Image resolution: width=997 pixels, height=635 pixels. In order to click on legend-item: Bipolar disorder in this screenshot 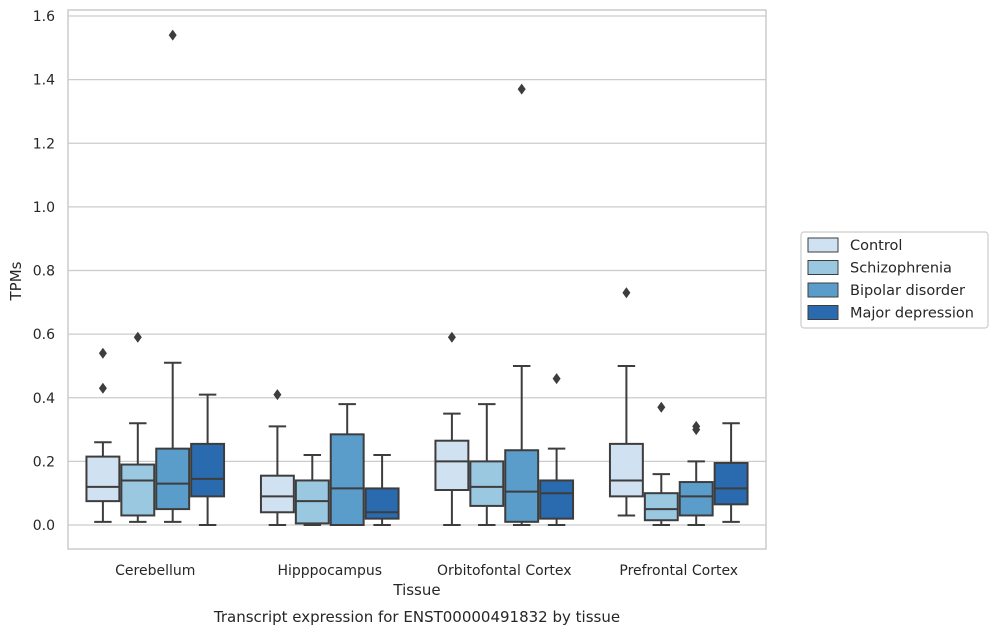, I will do `click(886, 290)`.